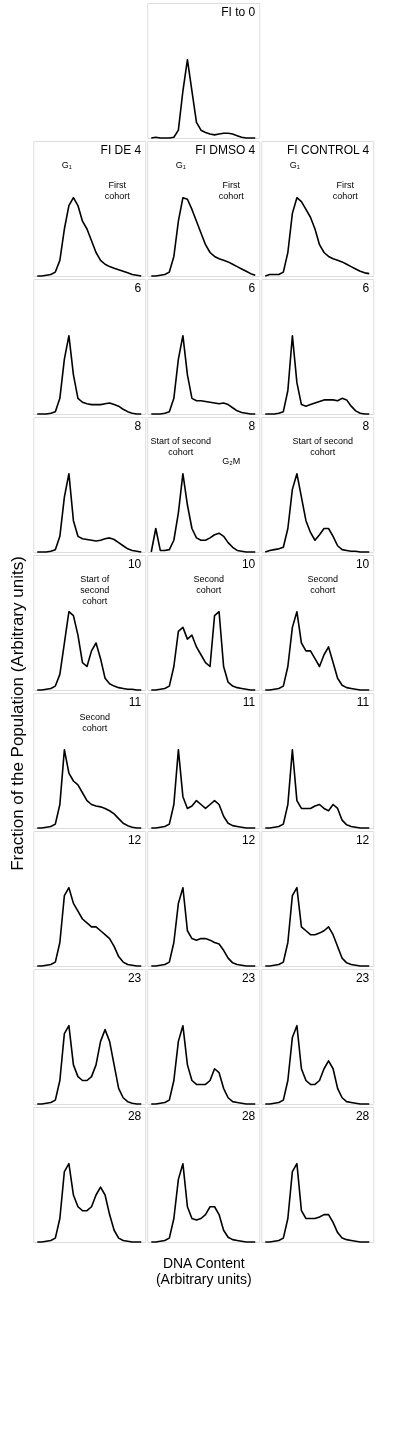 The height and width of the screenshot is (1433, 406). Describe the element at coordinates (328, 150) in the screenshot. I see `chart-title: FI CONTROL 4` at that location.